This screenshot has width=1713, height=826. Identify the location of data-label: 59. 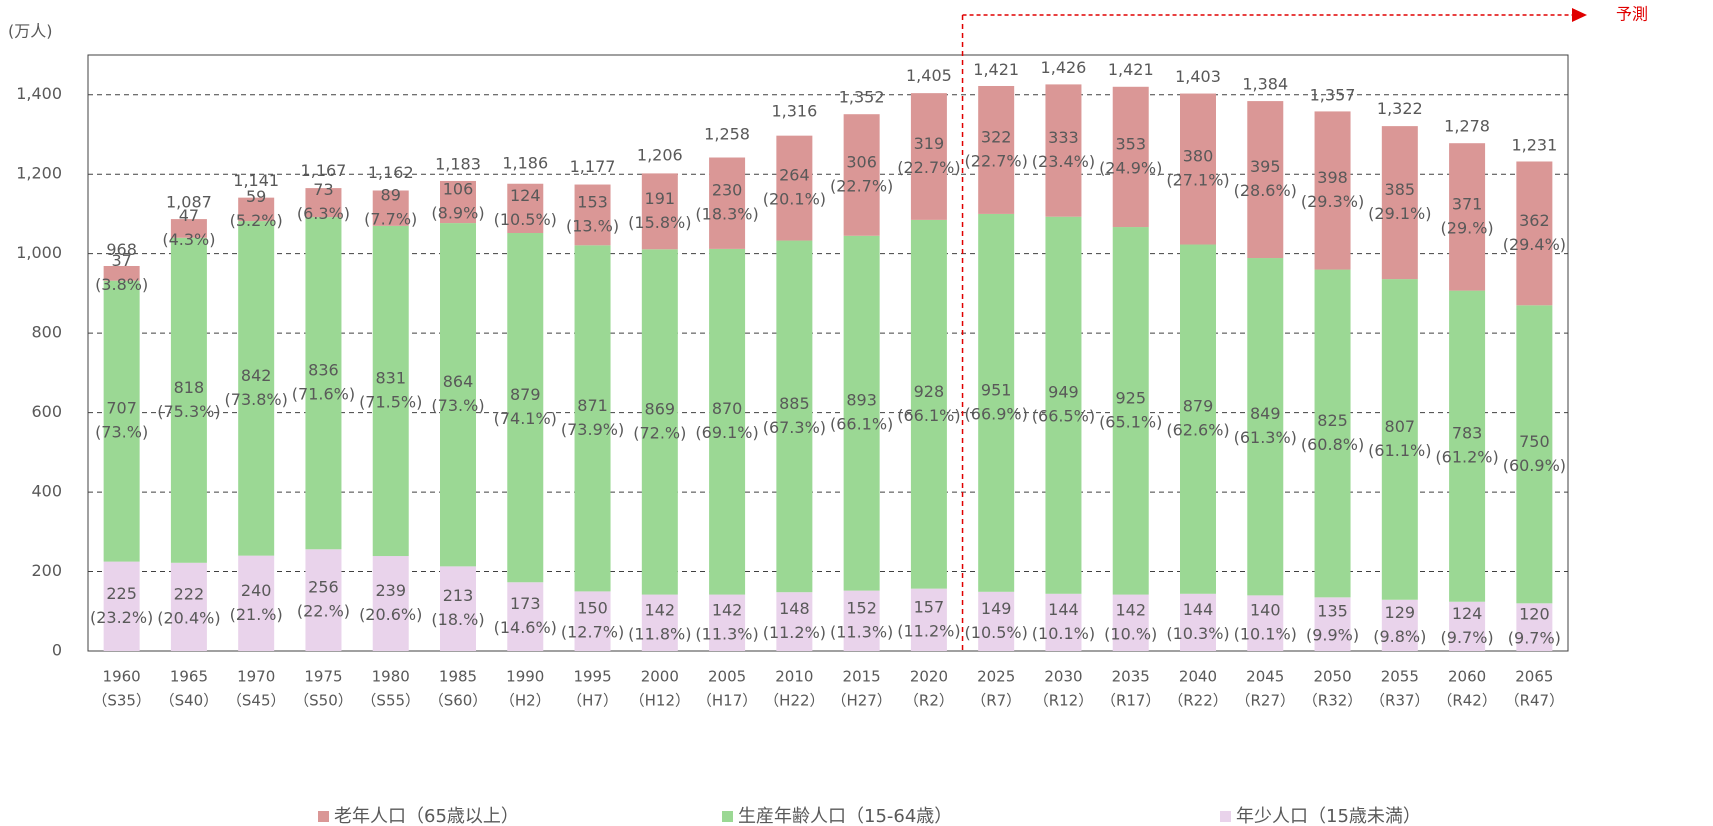
(256, 196).